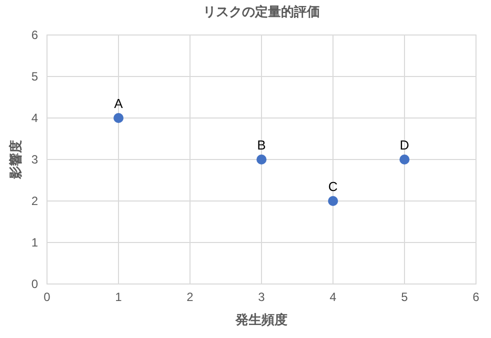 The width and height of the screenshot is (491, 338). What do you see at coordinates (261, 145) in the screenshot?
I see `annotation: B` at bounding box center [261, 145].